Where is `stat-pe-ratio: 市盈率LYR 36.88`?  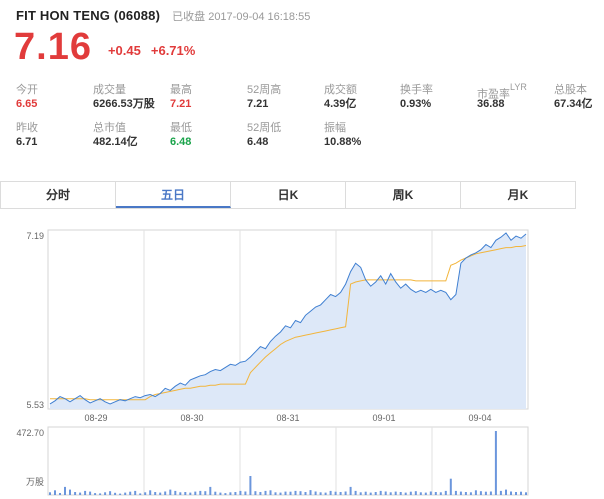 stat-pe-ratio: 市盈率LYR 36.88 is located at coordinates (502, 96).